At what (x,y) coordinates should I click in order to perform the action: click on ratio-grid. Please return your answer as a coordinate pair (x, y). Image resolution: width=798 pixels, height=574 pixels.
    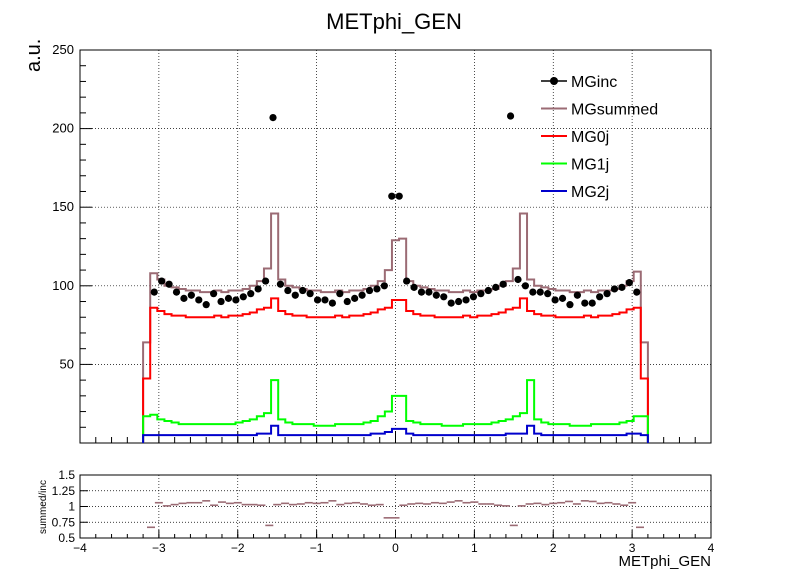
    Looking at the image, I should click on (395, 506).